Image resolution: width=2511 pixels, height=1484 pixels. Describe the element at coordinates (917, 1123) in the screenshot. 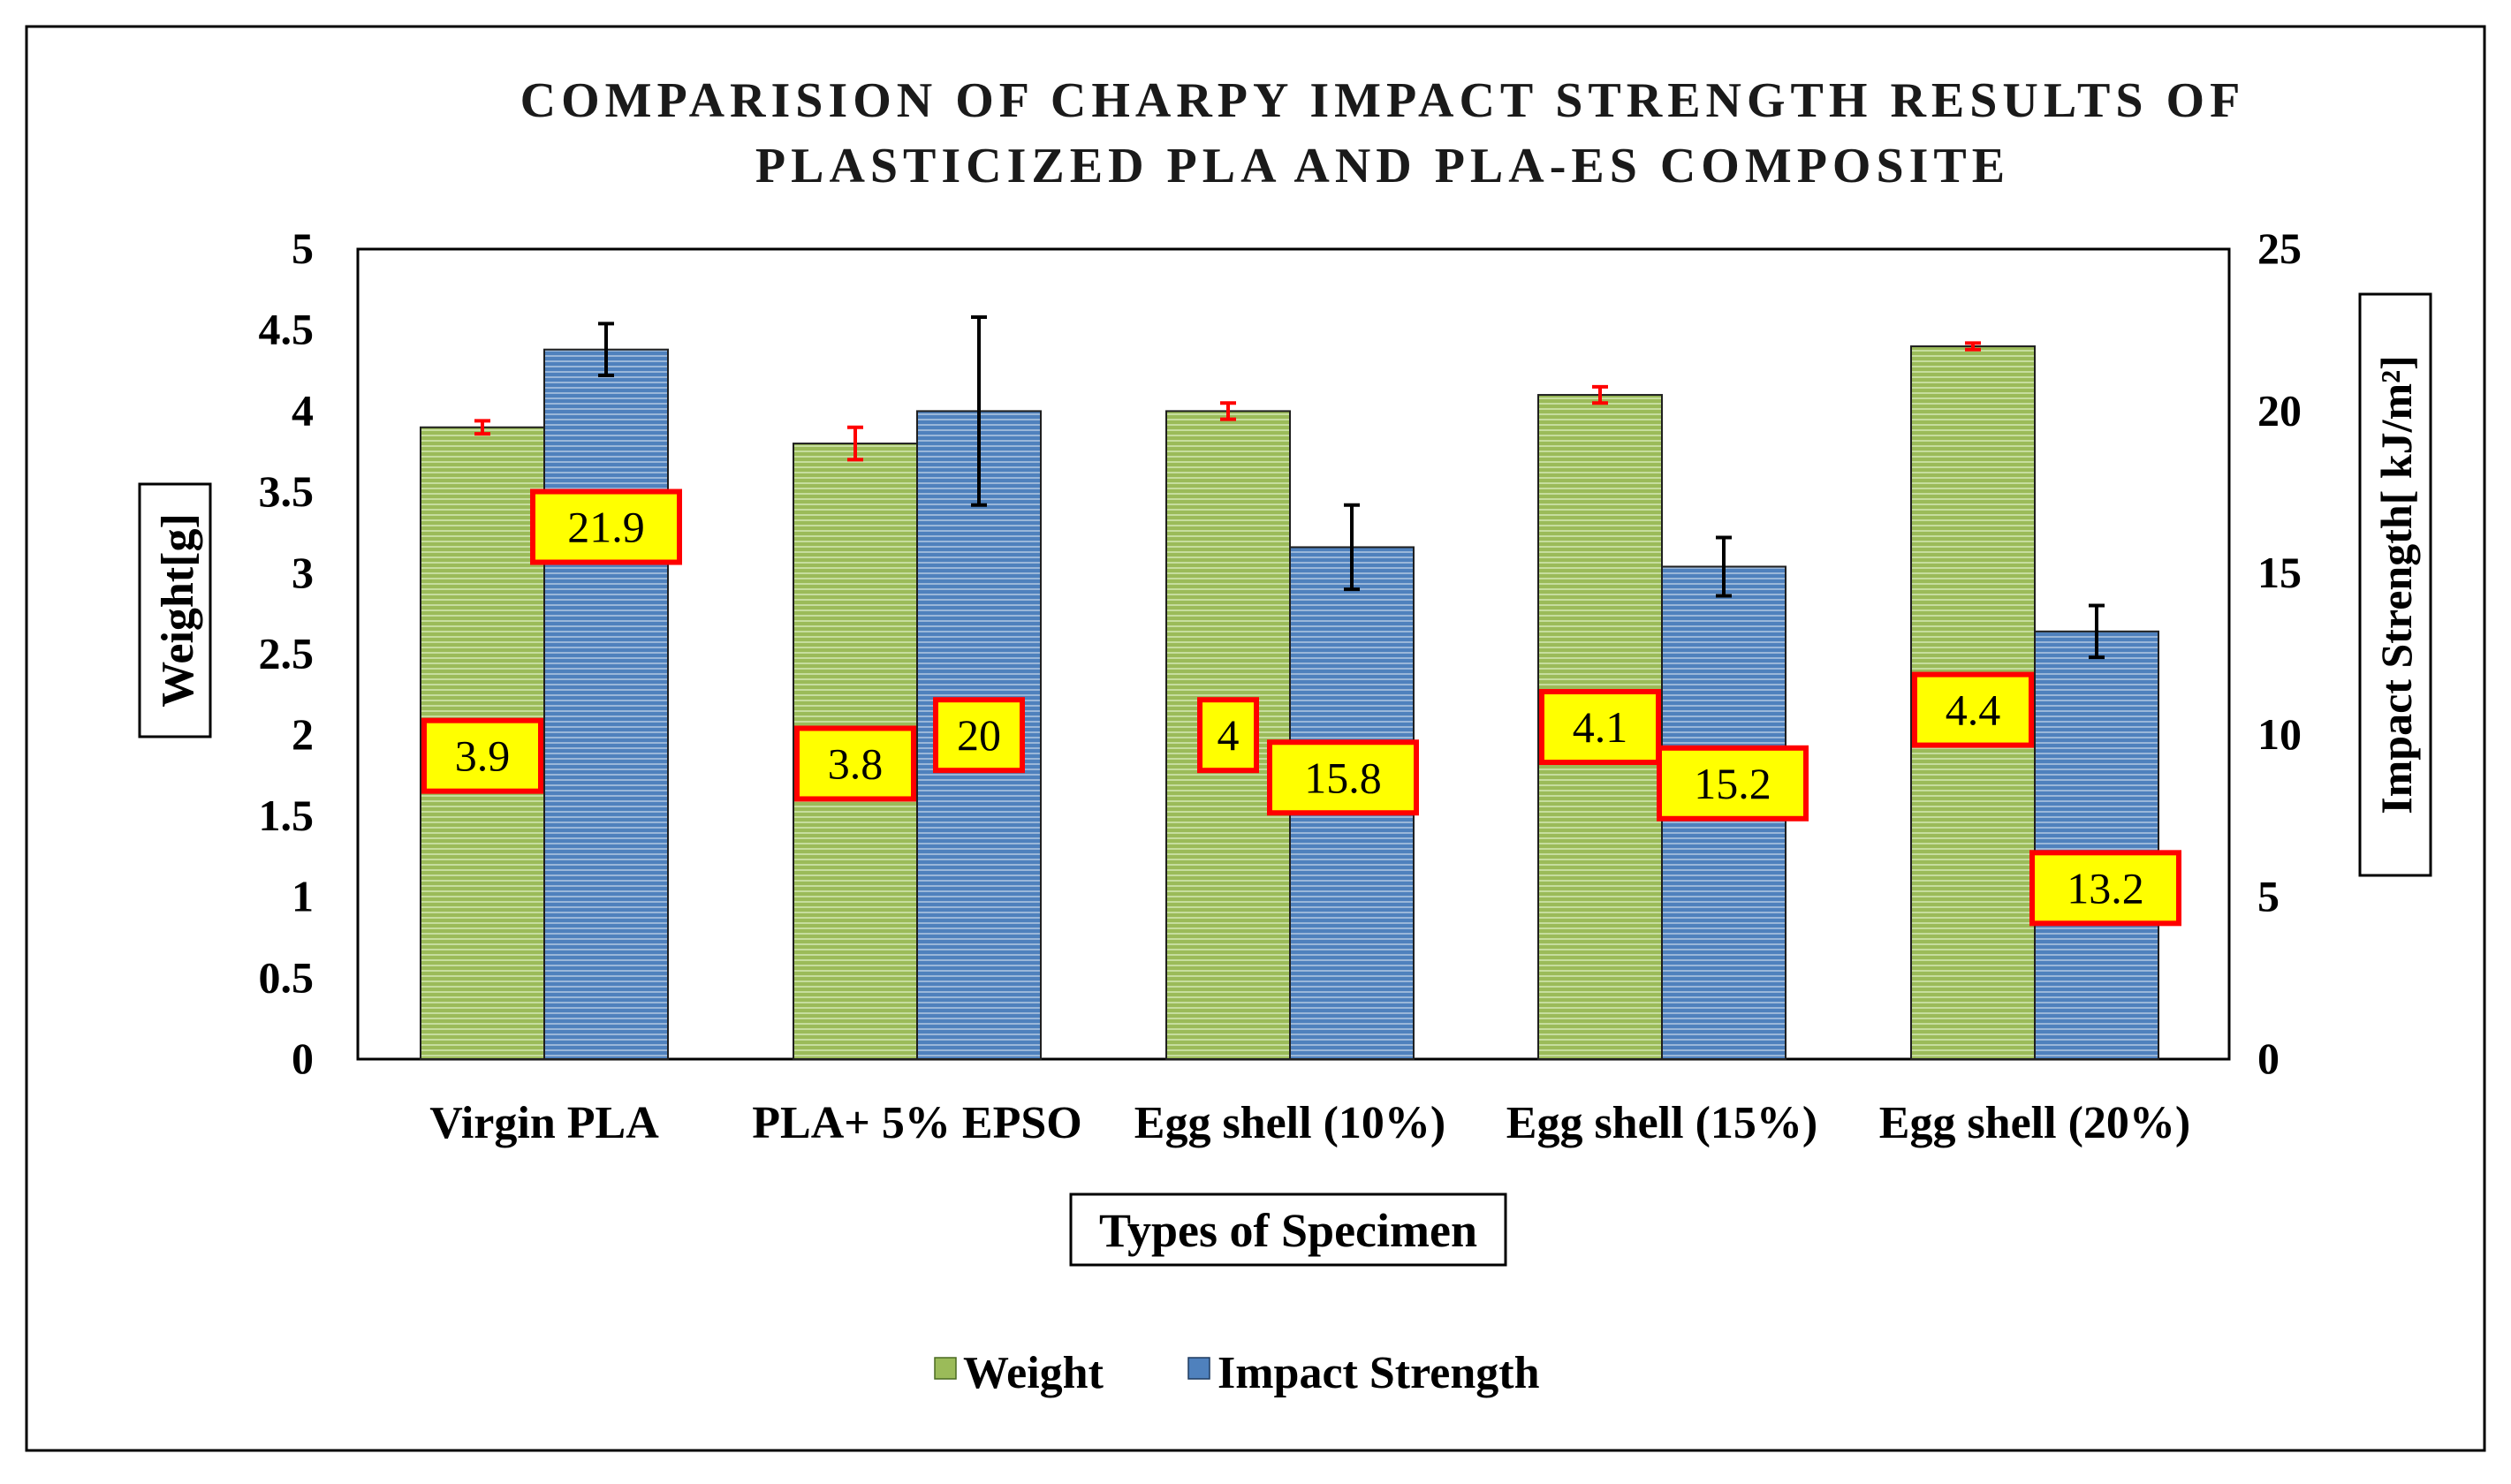

I see `x-tick-label: PLA+ 5% EPSO` at that location.